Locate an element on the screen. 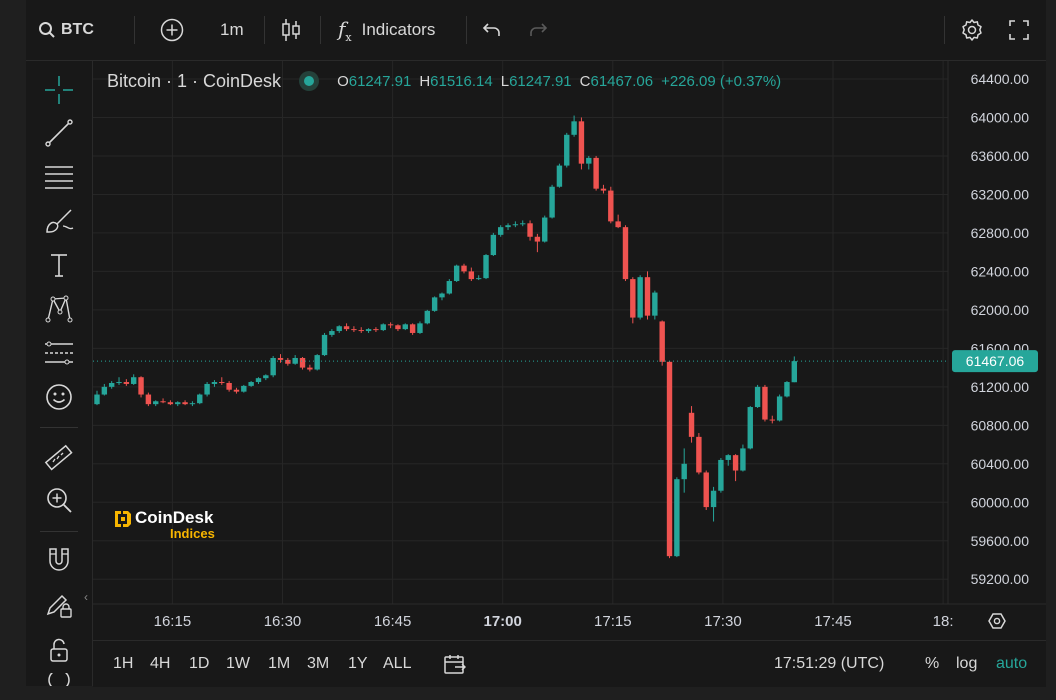 This screenshot has width=1056, height=700. y-tick-label: 60400.00 is located at coordinates (1000, 464).